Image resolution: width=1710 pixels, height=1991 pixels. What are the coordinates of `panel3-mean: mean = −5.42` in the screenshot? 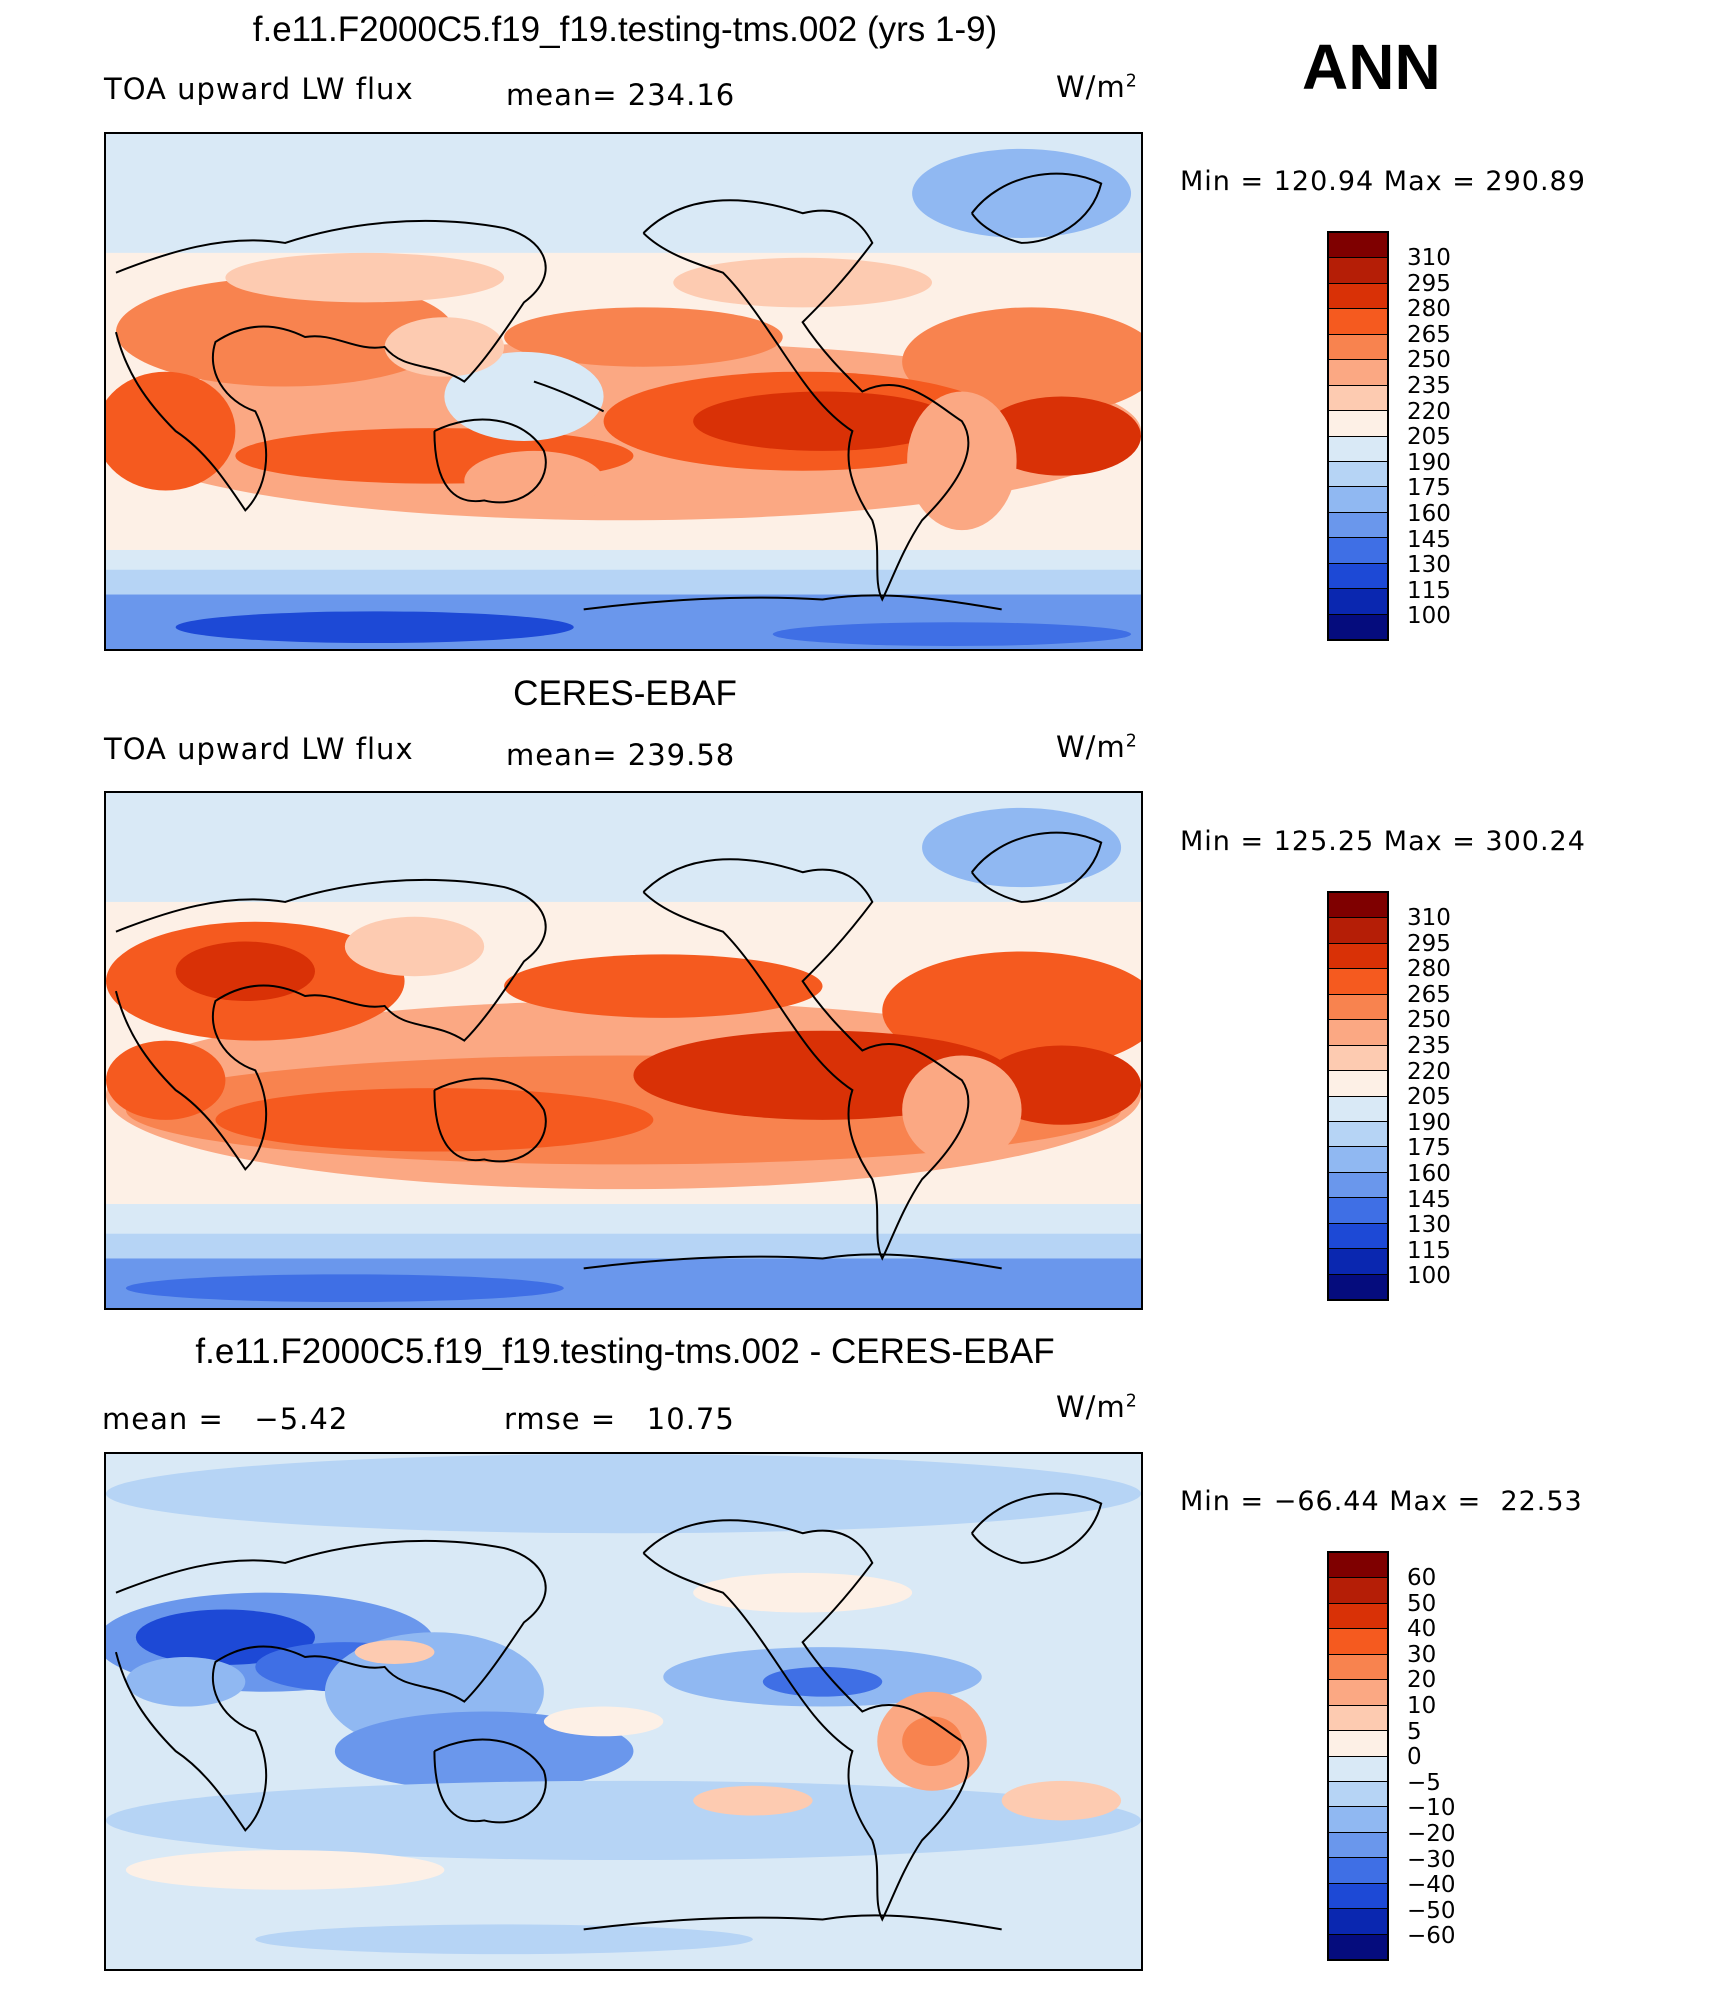 It's located at (225, 1419).